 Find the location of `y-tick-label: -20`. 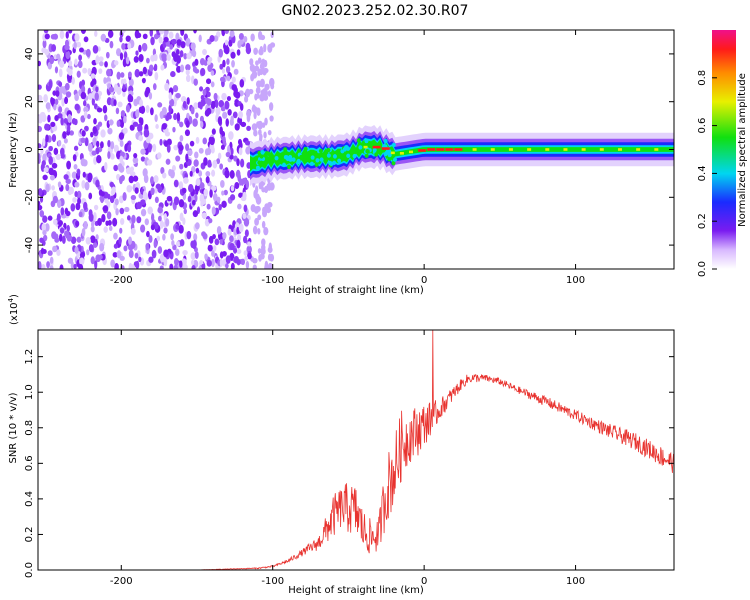

y-tick-label: -20 is located at coordinates (29, 197).